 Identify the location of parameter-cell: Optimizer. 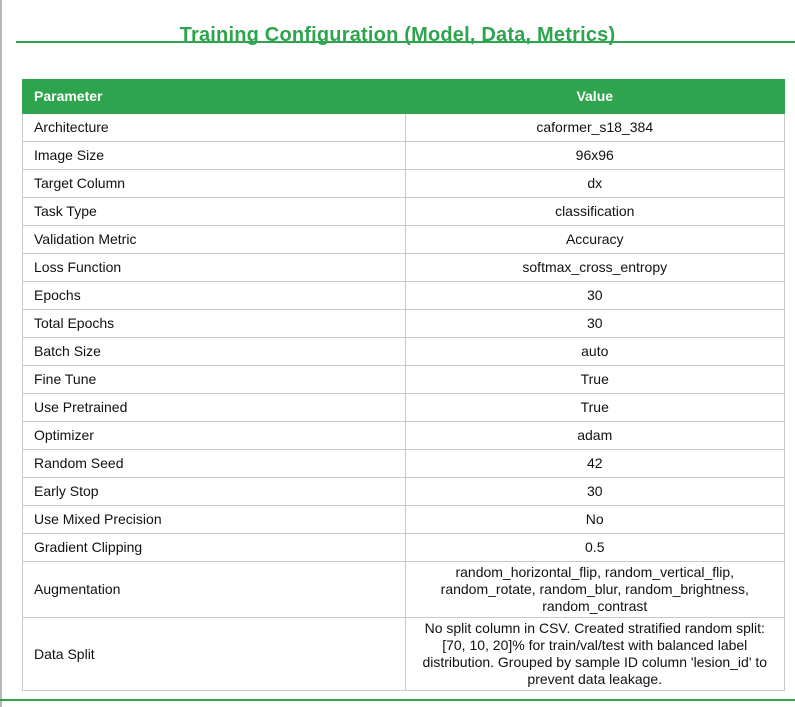
(214, 435).